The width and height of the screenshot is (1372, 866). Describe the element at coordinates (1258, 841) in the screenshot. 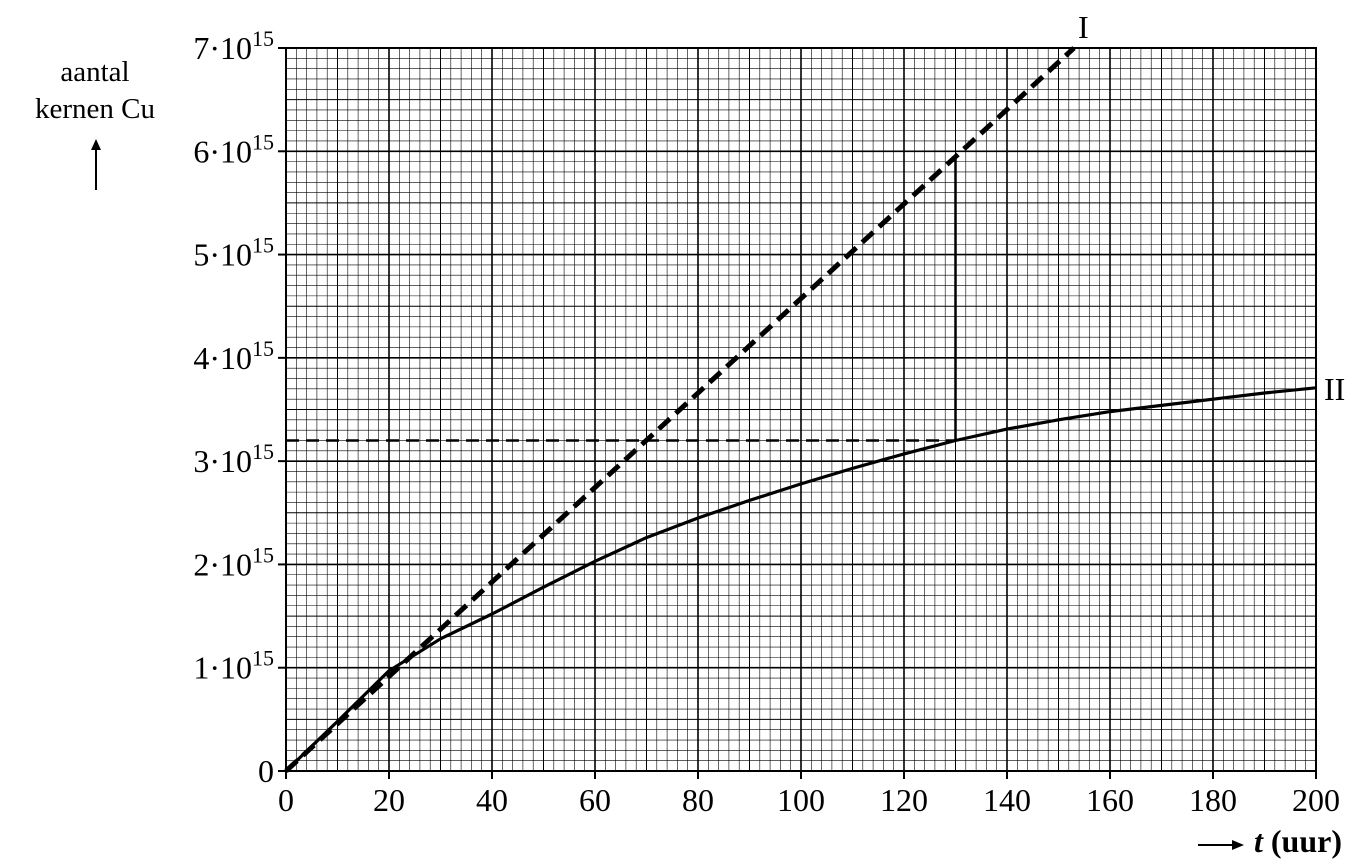

I see `x-axis-variable: t` at that location.